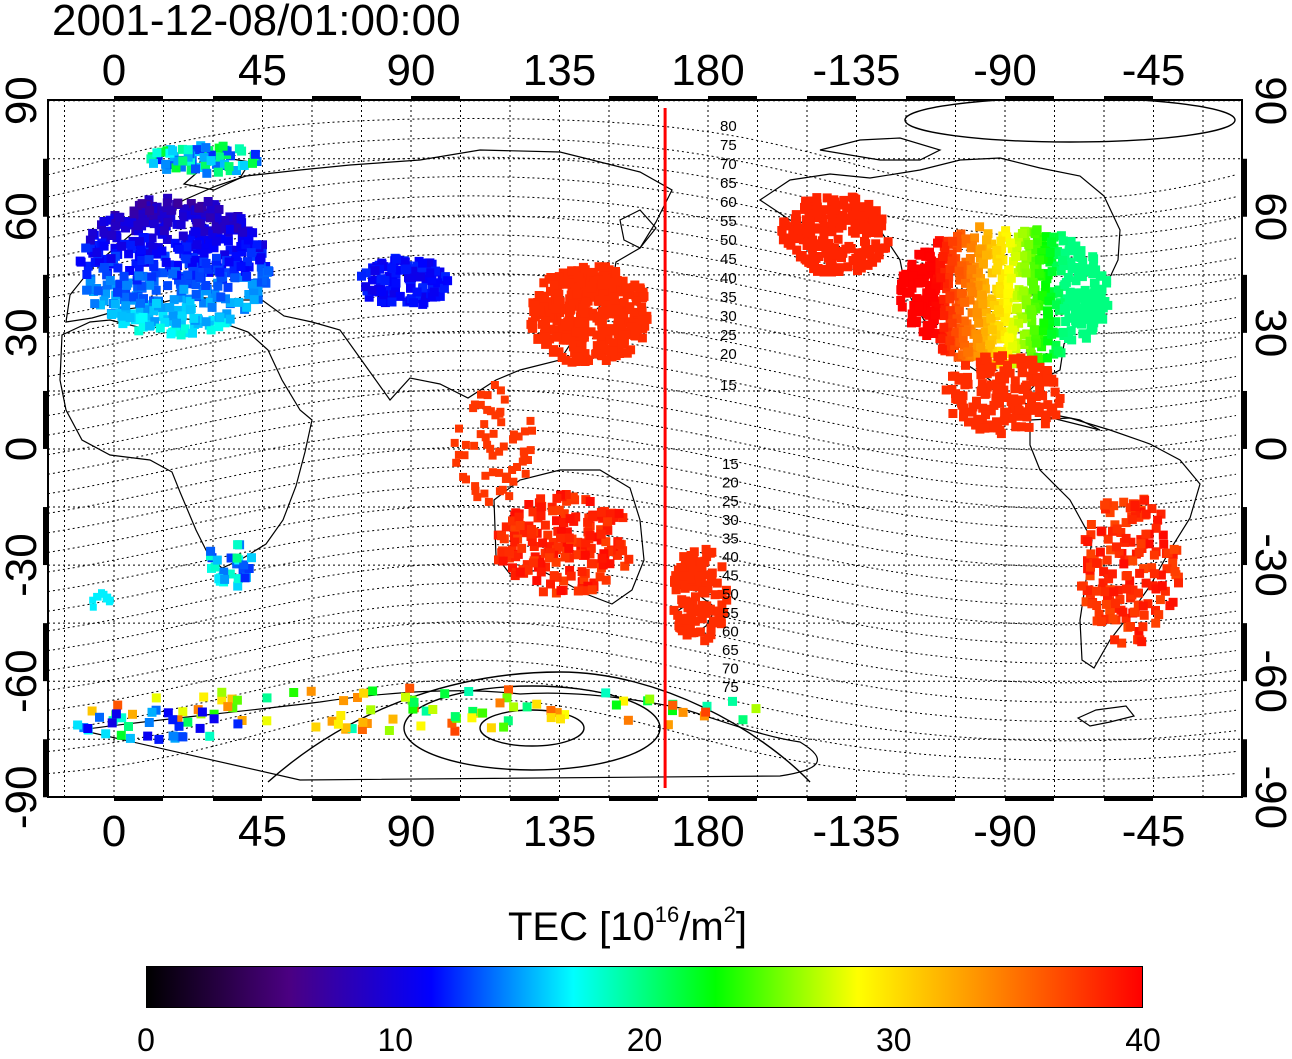  I want to click on contour-label: 75, so click(728, 145).